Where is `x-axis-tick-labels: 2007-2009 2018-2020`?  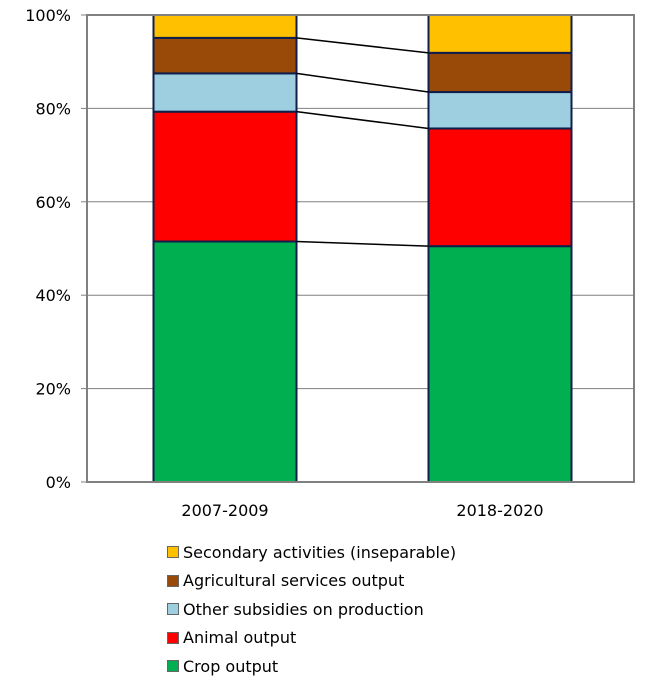 x-axis-tick-labels: 2007-2009 2018-2020 is located at coordinates (362, 510).